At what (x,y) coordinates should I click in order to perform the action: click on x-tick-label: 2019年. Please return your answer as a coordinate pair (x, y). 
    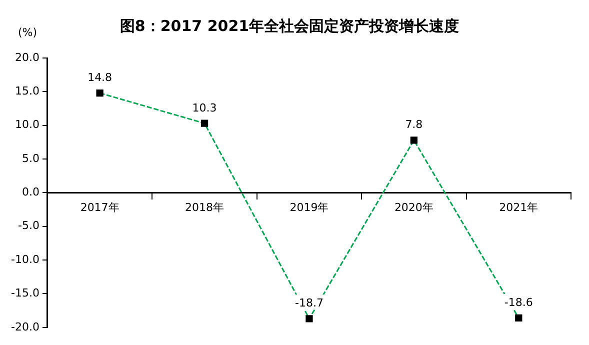
    Looking at the image, I should click on (309, 207).